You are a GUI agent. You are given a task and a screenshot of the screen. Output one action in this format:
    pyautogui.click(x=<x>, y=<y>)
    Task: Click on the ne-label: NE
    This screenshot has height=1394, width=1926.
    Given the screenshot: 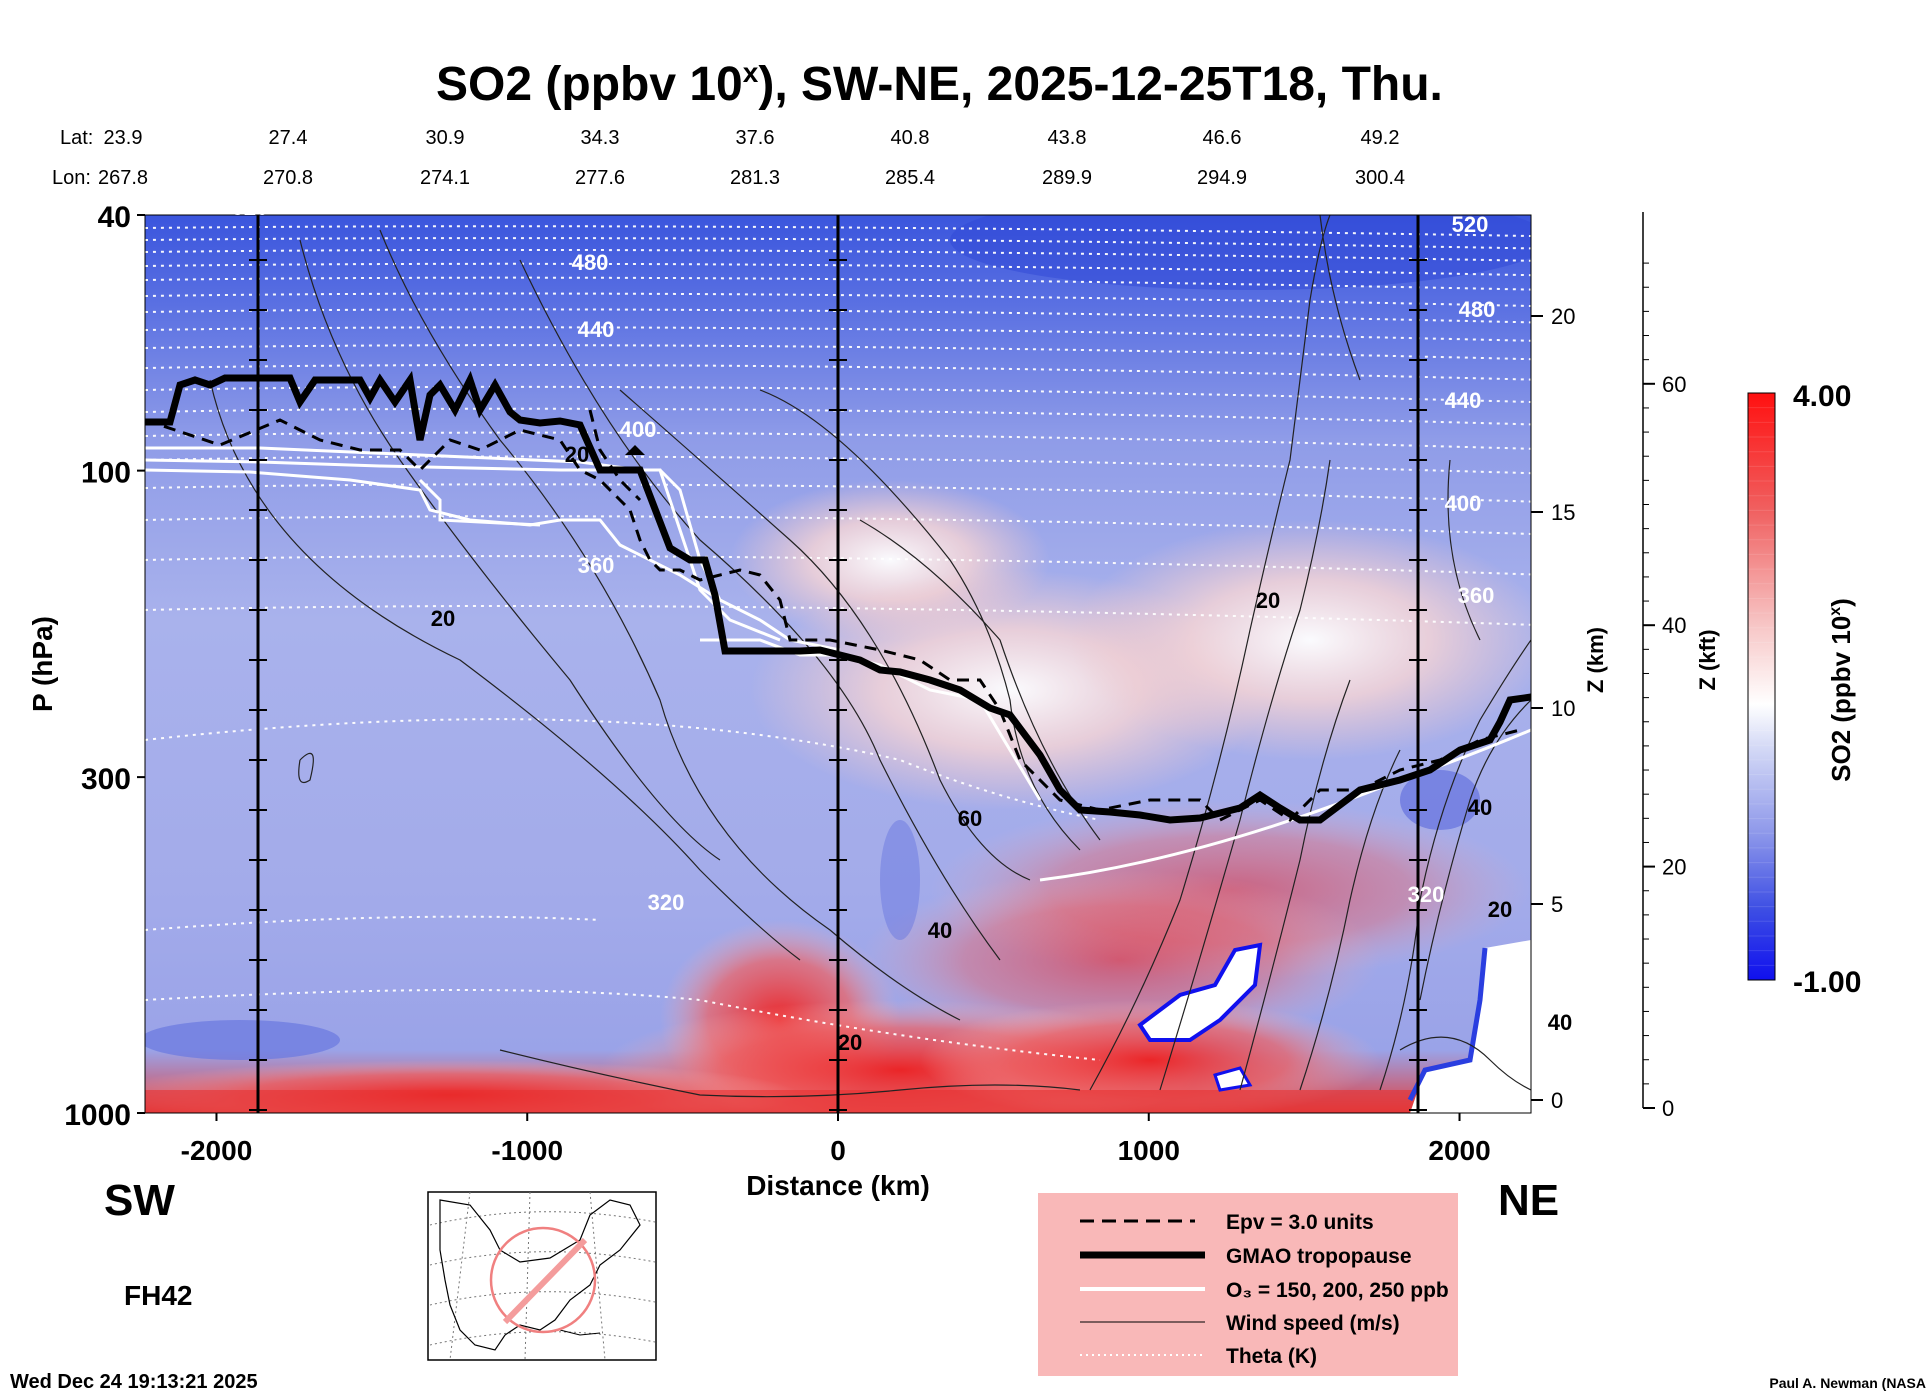 What is the action you would take?
    pyautogui.click(x=1528, y=1200)
    